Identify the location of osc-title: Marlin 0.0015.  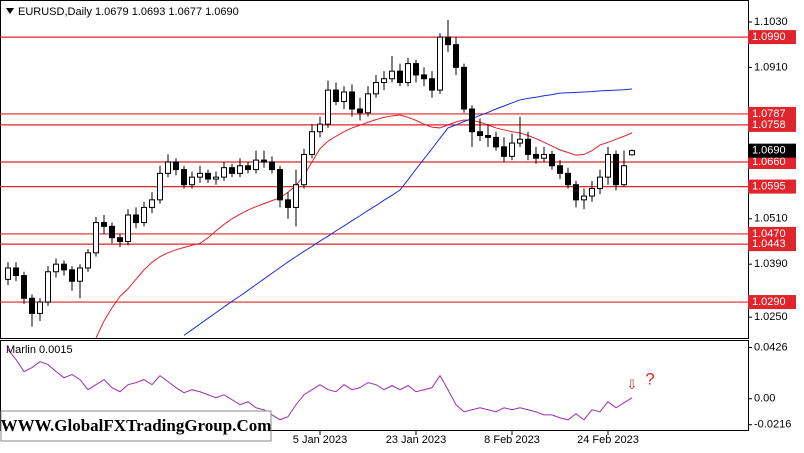
(39, 350).